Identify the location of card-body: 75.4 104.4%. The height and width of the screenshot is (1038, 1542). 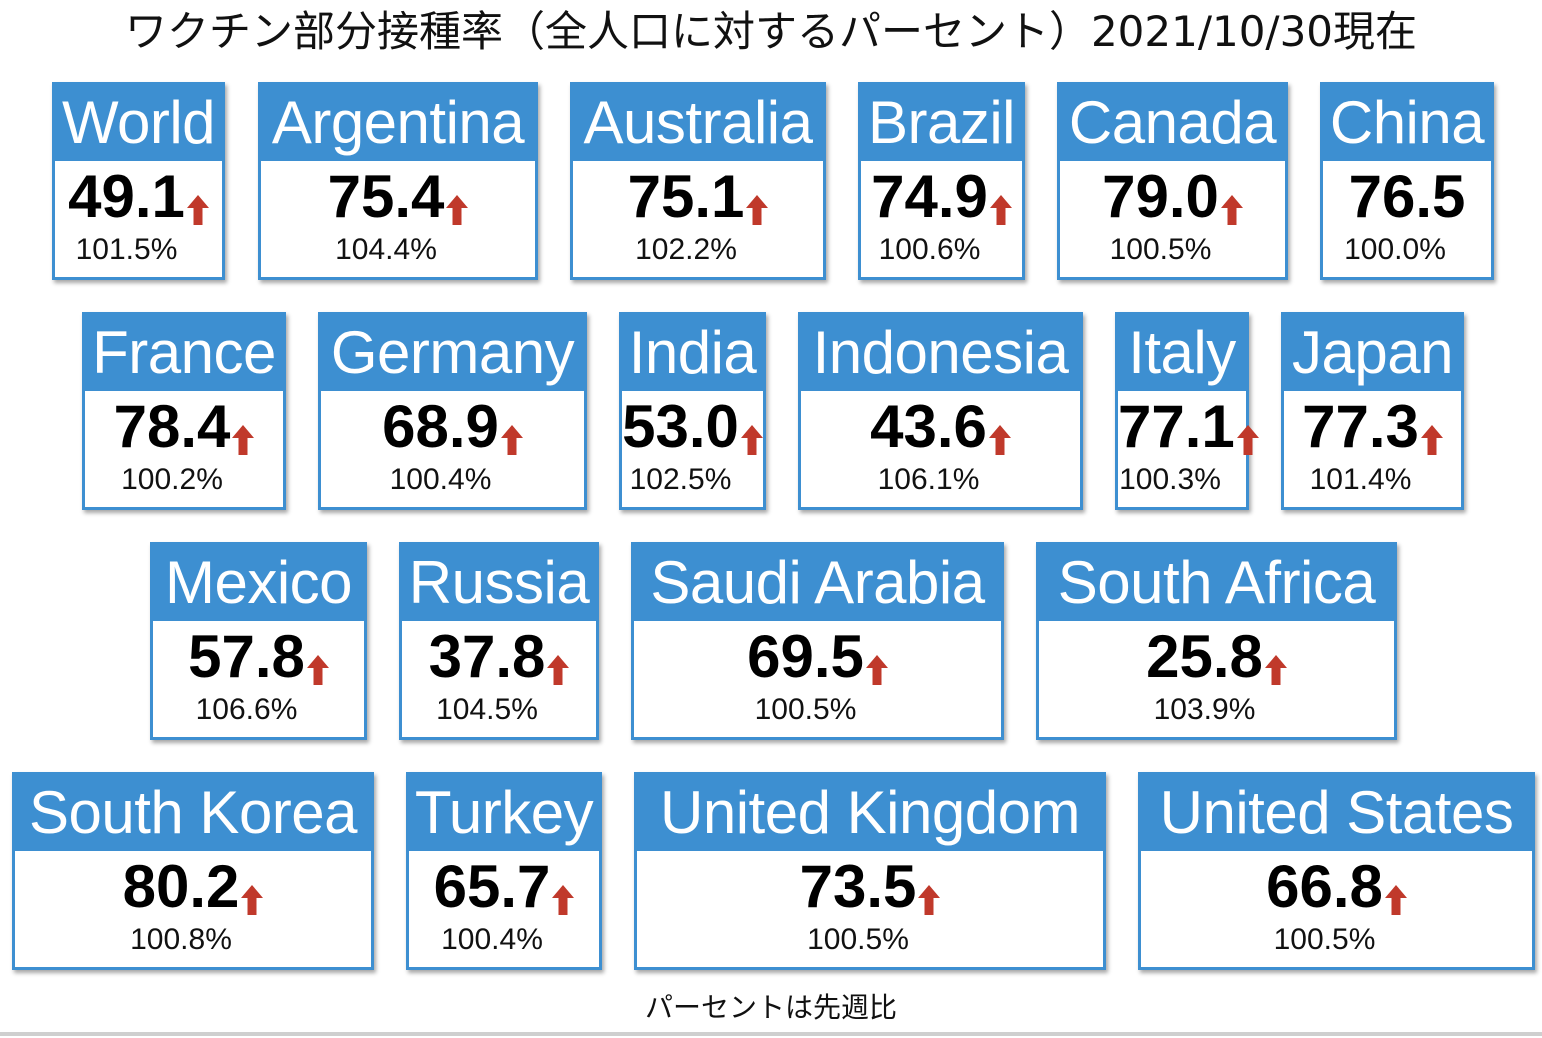
(398, 219).